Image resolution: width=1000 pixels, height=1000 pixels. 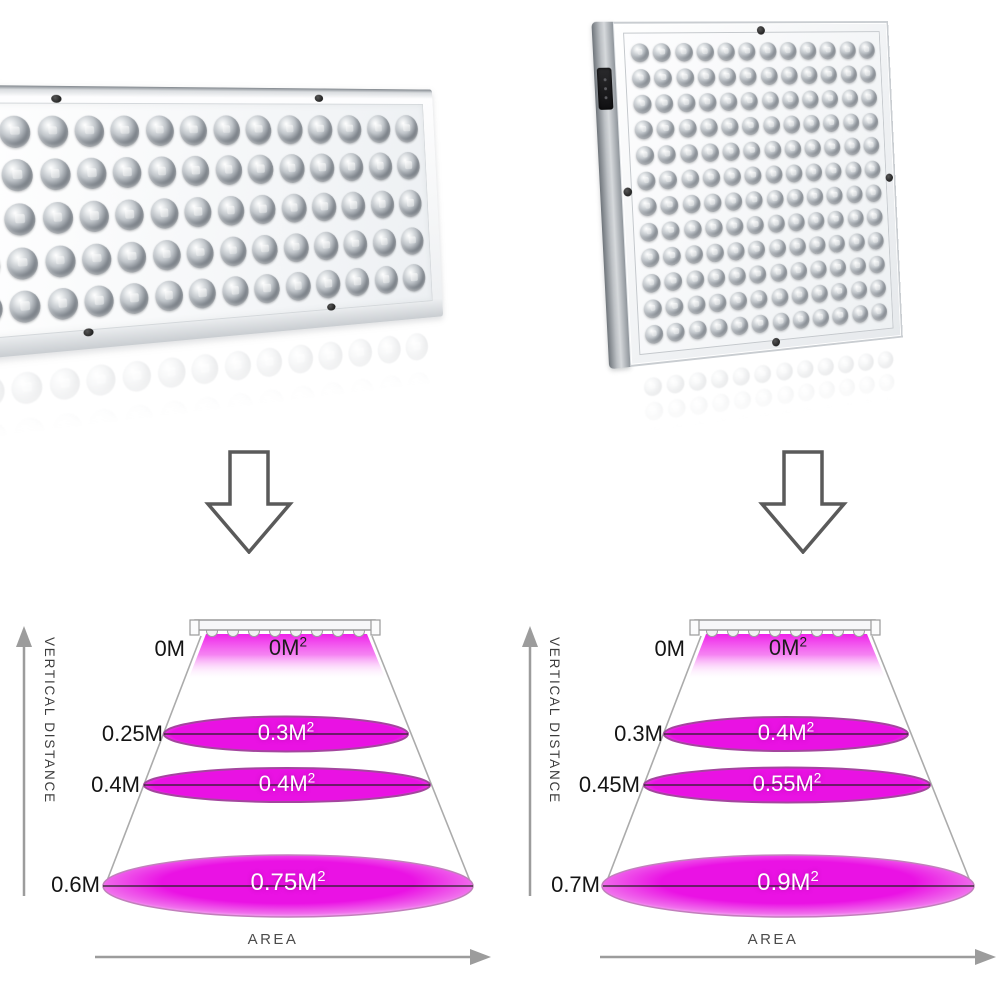 What do you see at coordinates (788, 883) in the screenshot?
I see `area-label: 0.9M2` at bounding box center [788, 883].